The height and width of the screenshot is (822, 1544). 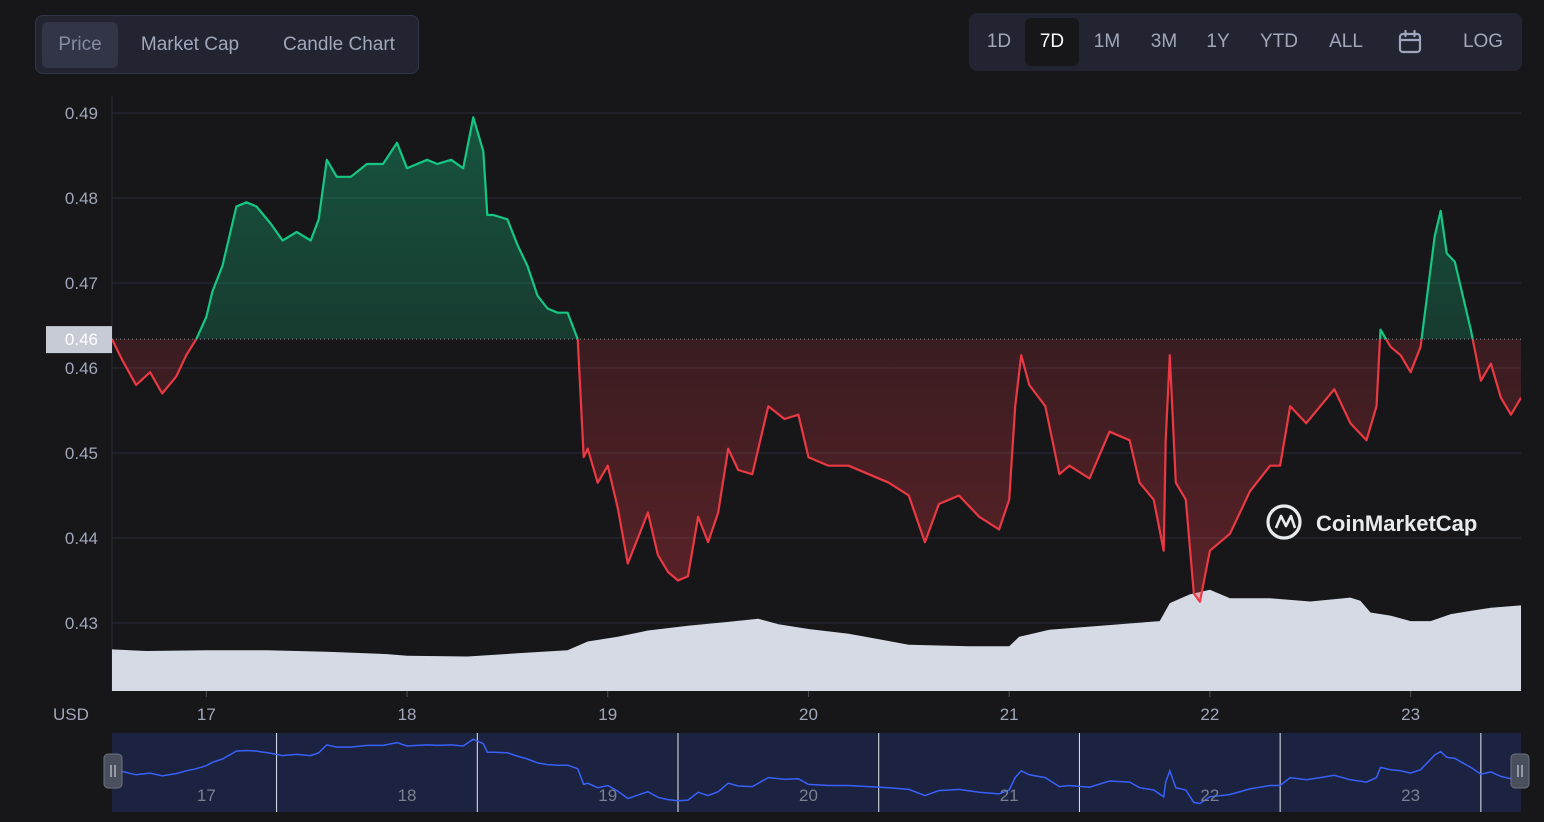 What do you see at coordinates (71, 714) in the screenshot?
I see `x-axis-label: USD` at bounding box center [71, 714].